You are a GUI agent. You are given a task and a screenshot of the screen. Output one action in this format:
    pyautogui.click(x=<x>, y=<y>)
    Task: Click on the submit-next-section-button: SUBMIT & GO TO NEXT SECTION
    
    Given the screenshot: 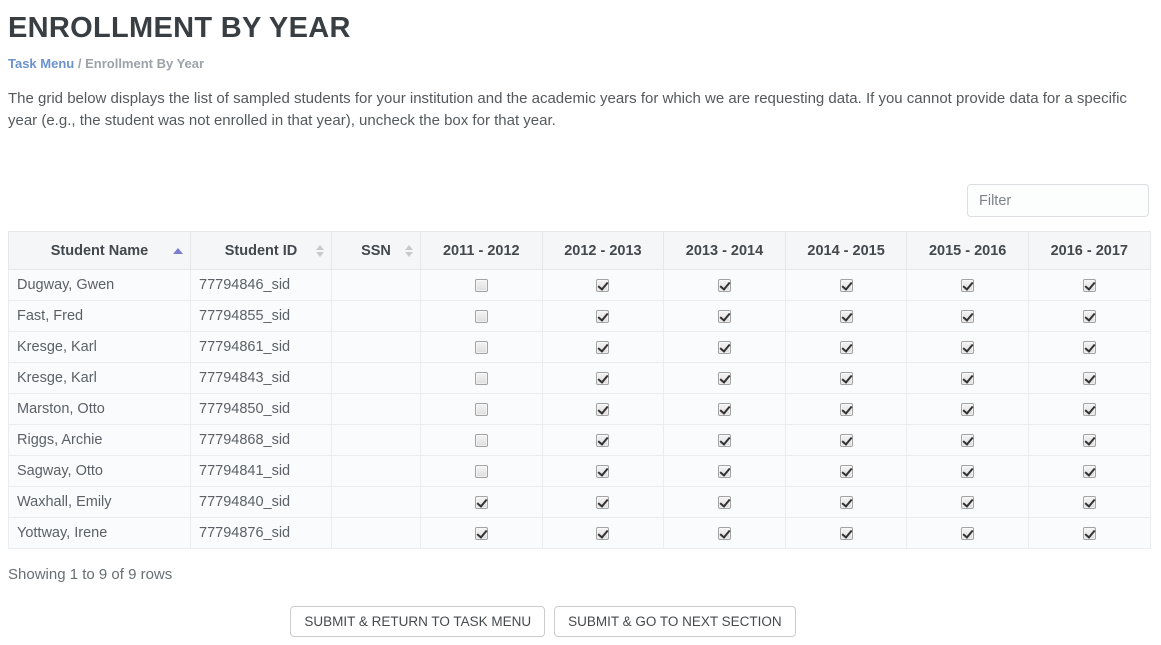 What is the action you would take?
    pyautogui.click(x=675, y=621)
    